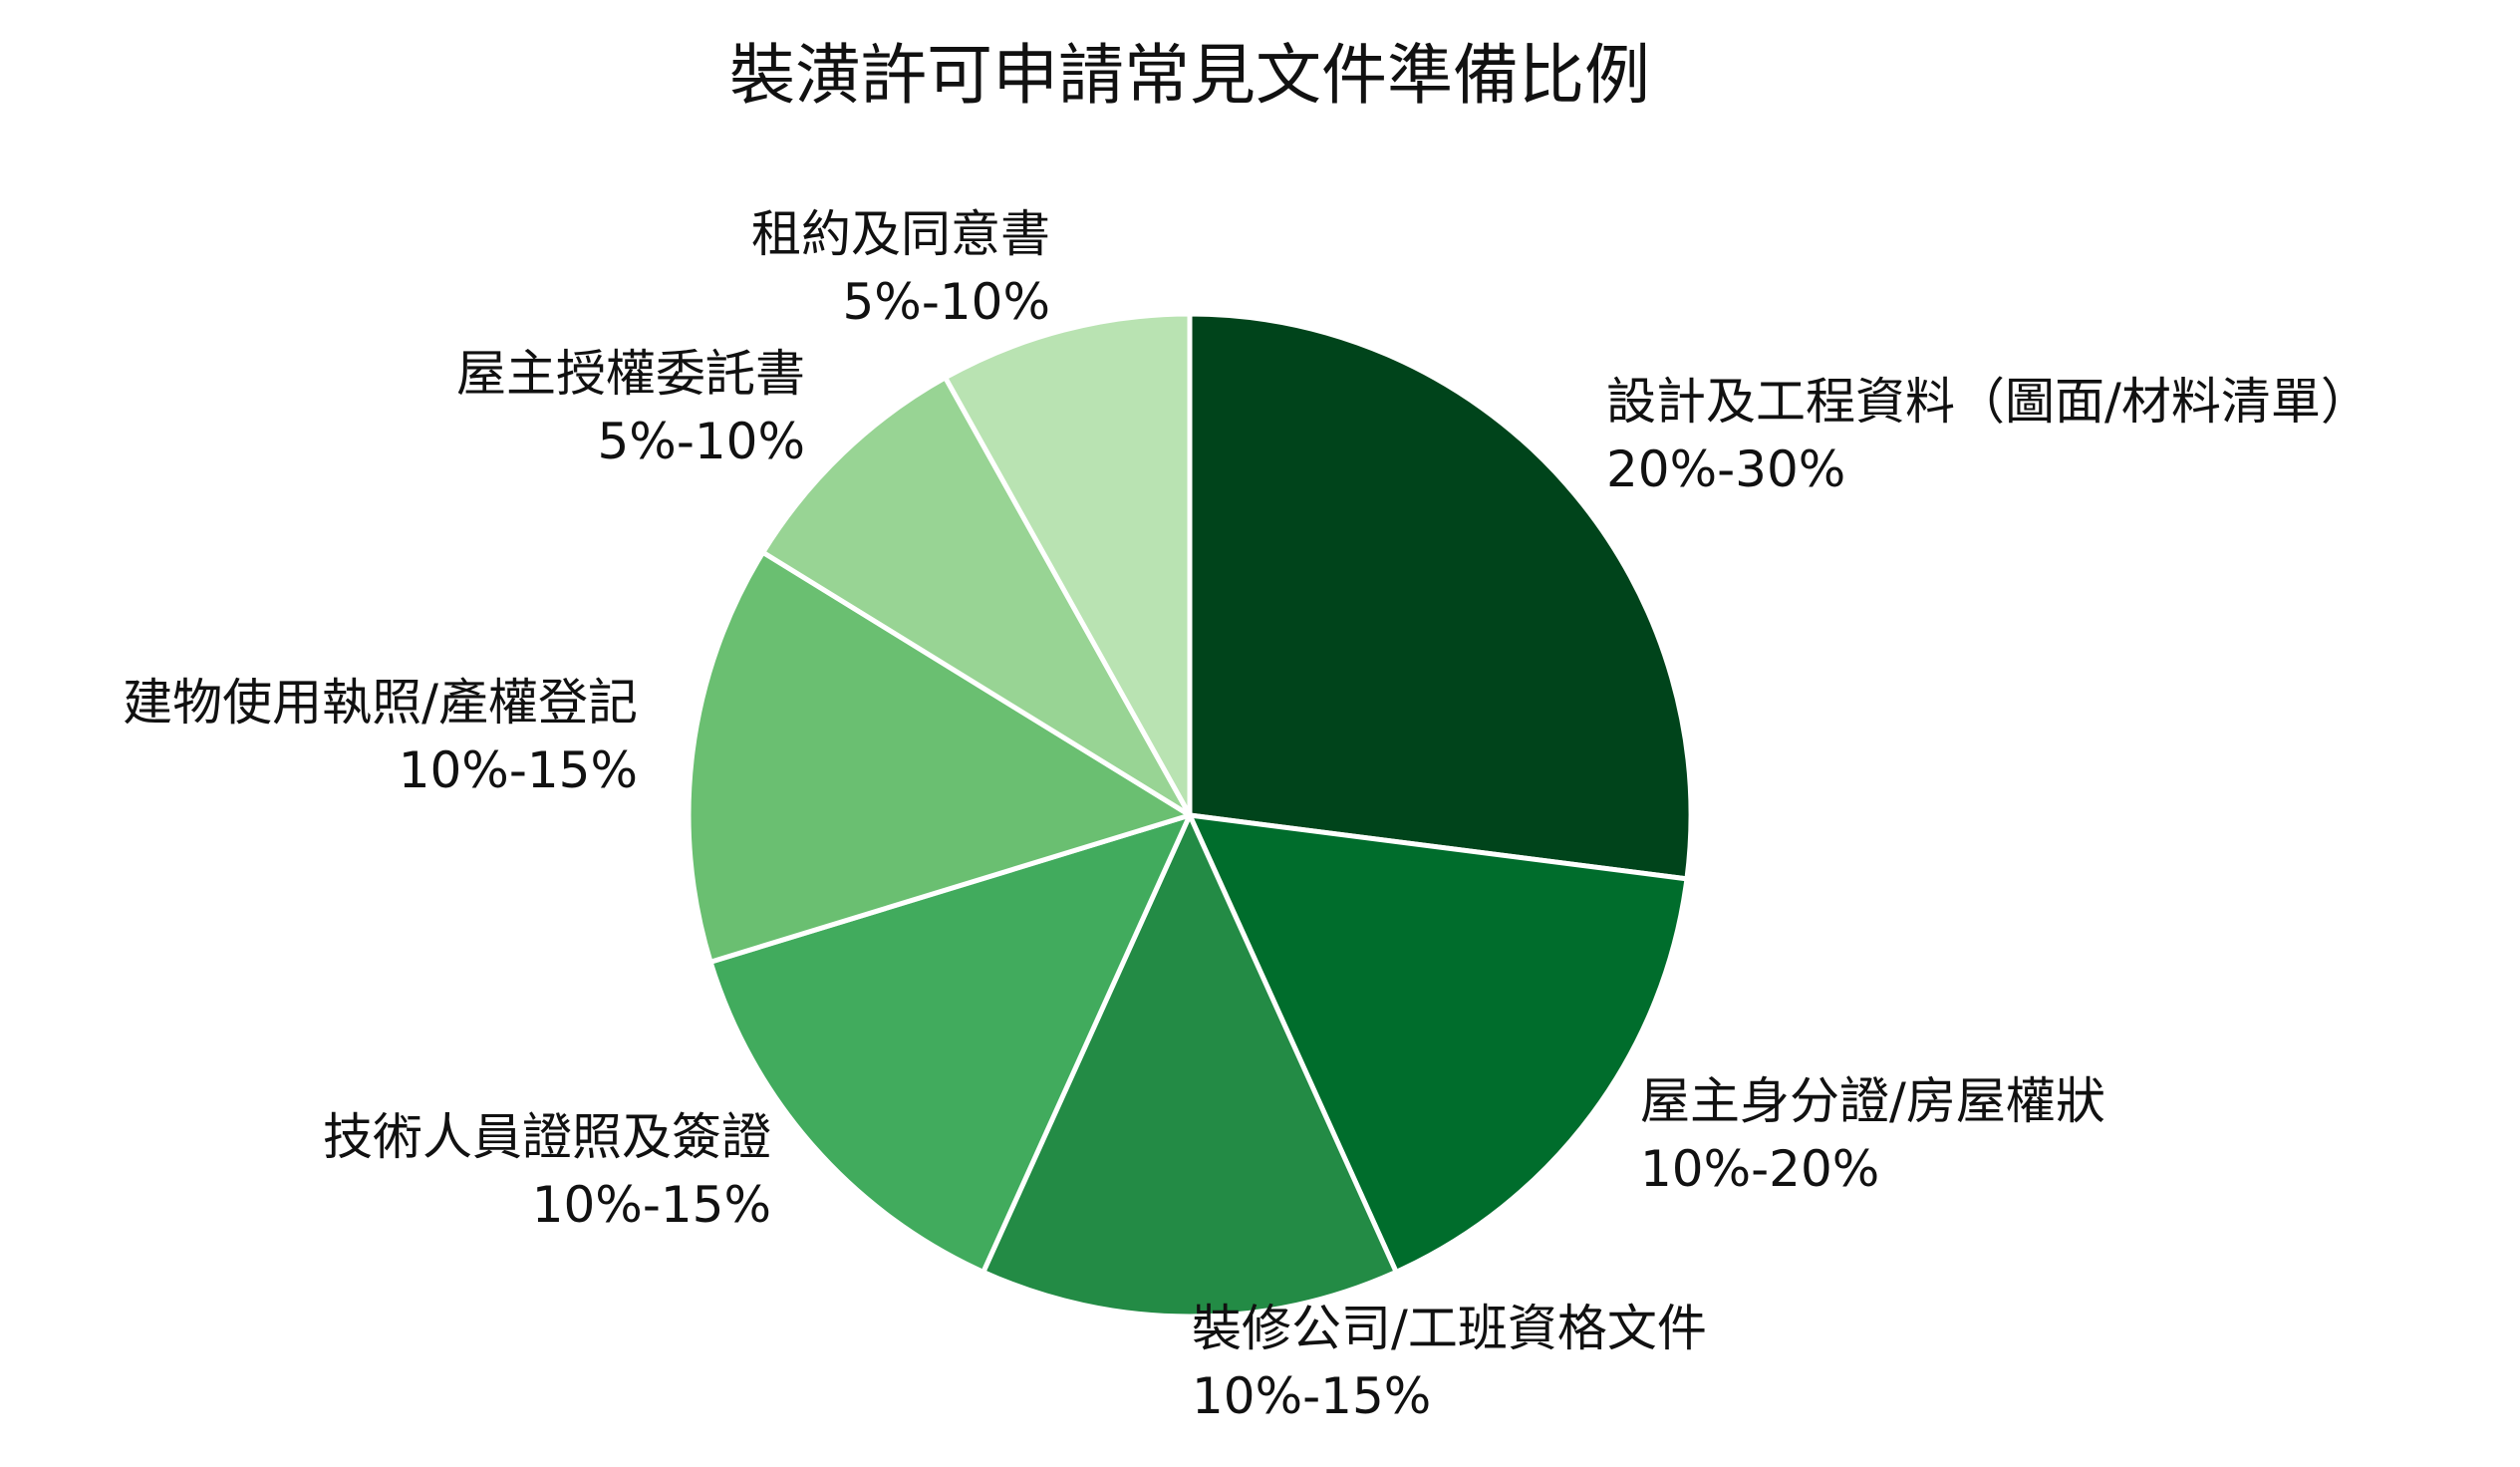 Image resolution: width=2520 pixels, height=1467 pixels. I want to click on slice-label: 設計及工程資料（圖面/材料清單）, so click(1988, 402).